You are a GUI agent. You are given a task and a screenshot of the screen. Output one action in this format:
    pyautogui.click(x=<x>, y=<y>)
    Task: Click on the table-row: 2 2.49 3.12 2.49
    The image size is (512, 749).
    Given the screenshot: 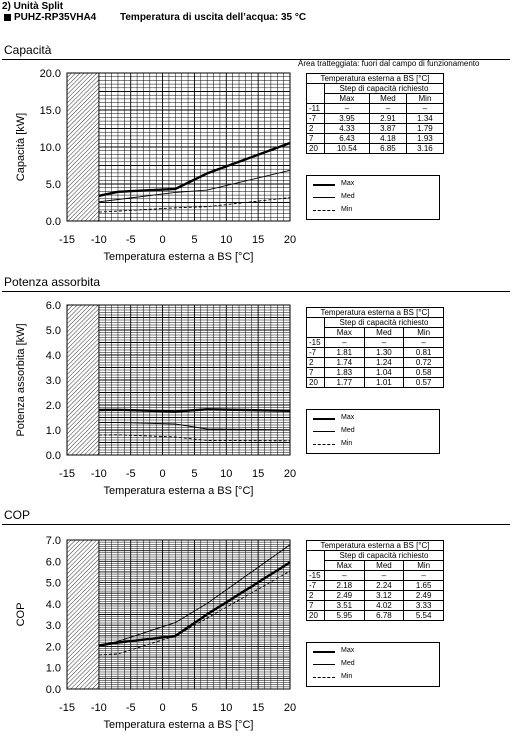 What is the action you would take?
    pyautogui.click(x=375, y=595)
    